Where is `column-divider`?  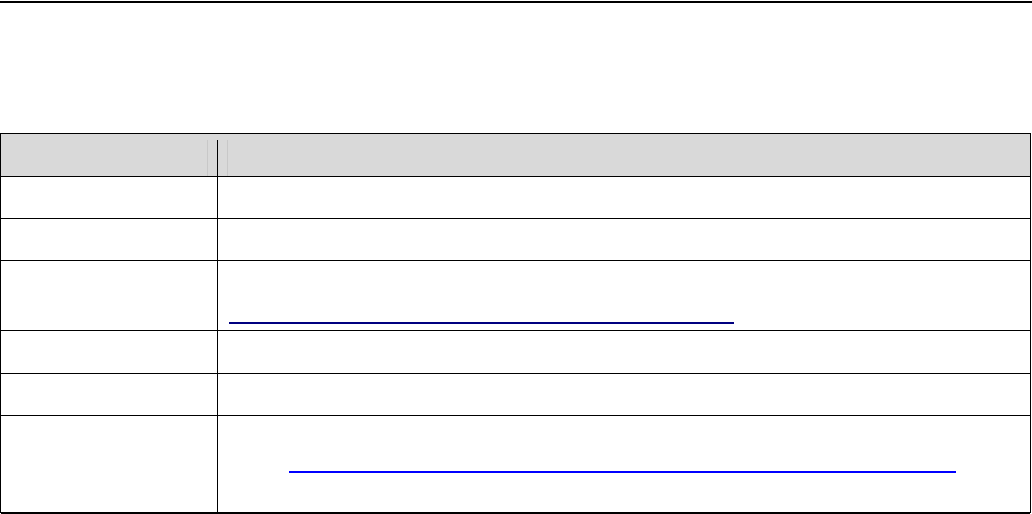 column-divider is located at coordinates (217, 344).